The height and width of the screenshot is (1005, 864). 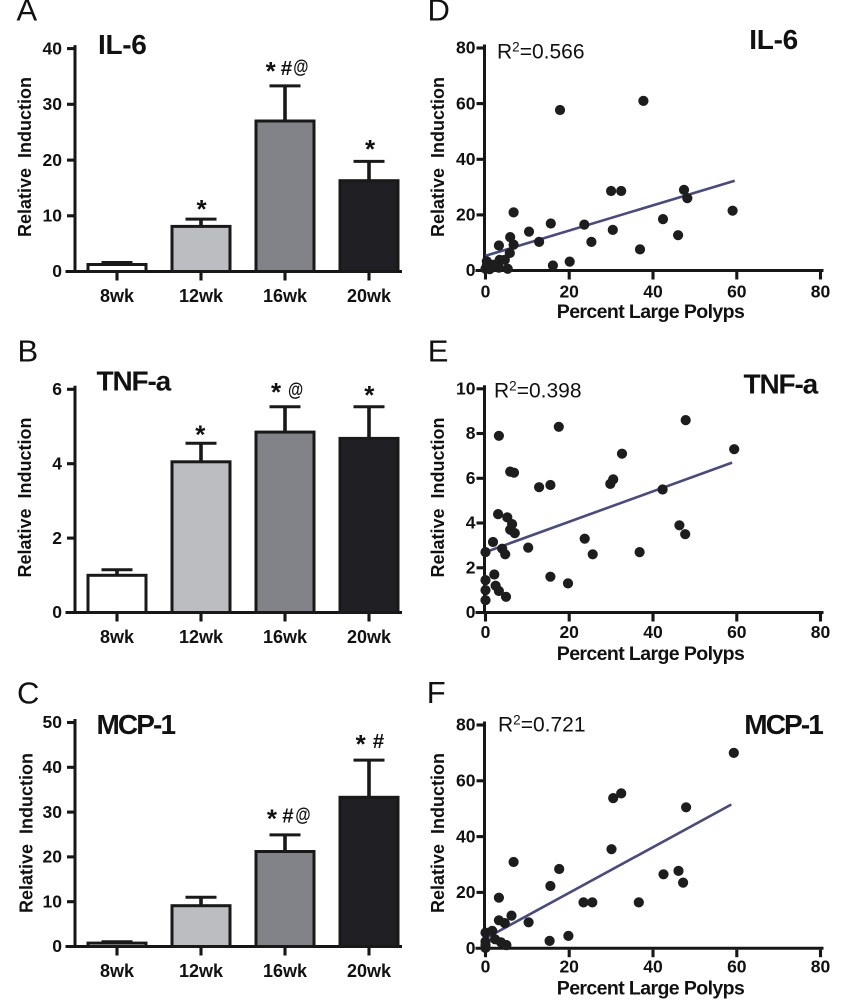 What do you see at coordinates (541, 52) in the screenshot?
I see `svg-text: R2=0.566` at bounding box center [541, 52].